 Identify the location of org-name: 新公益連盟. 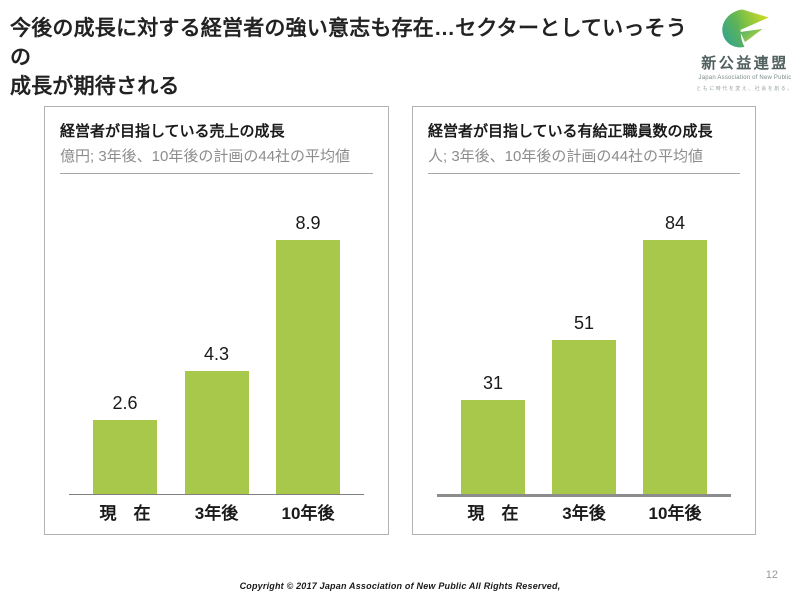
(745, 63).